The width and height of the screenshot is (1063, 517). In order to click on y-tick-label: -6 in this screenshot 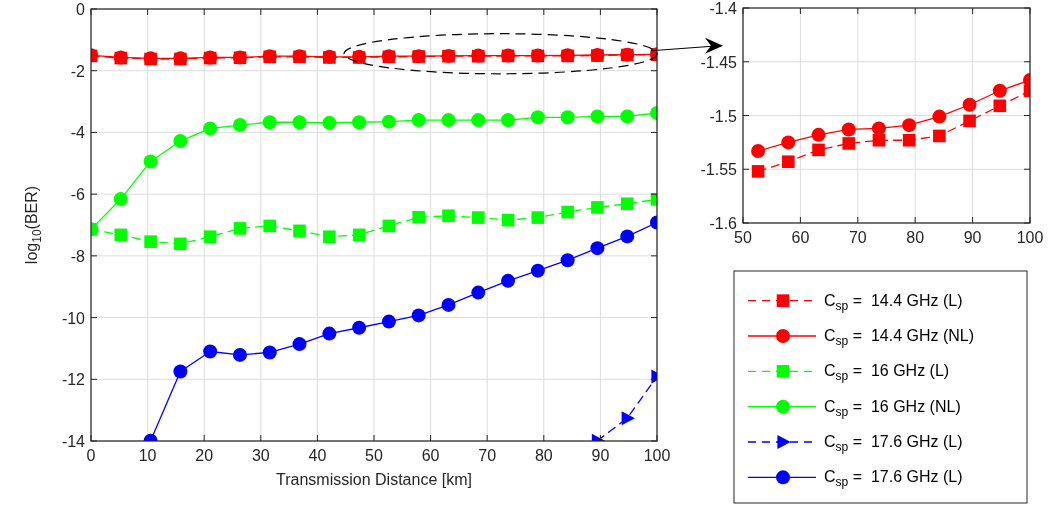, I will do `click(78, 195)`.